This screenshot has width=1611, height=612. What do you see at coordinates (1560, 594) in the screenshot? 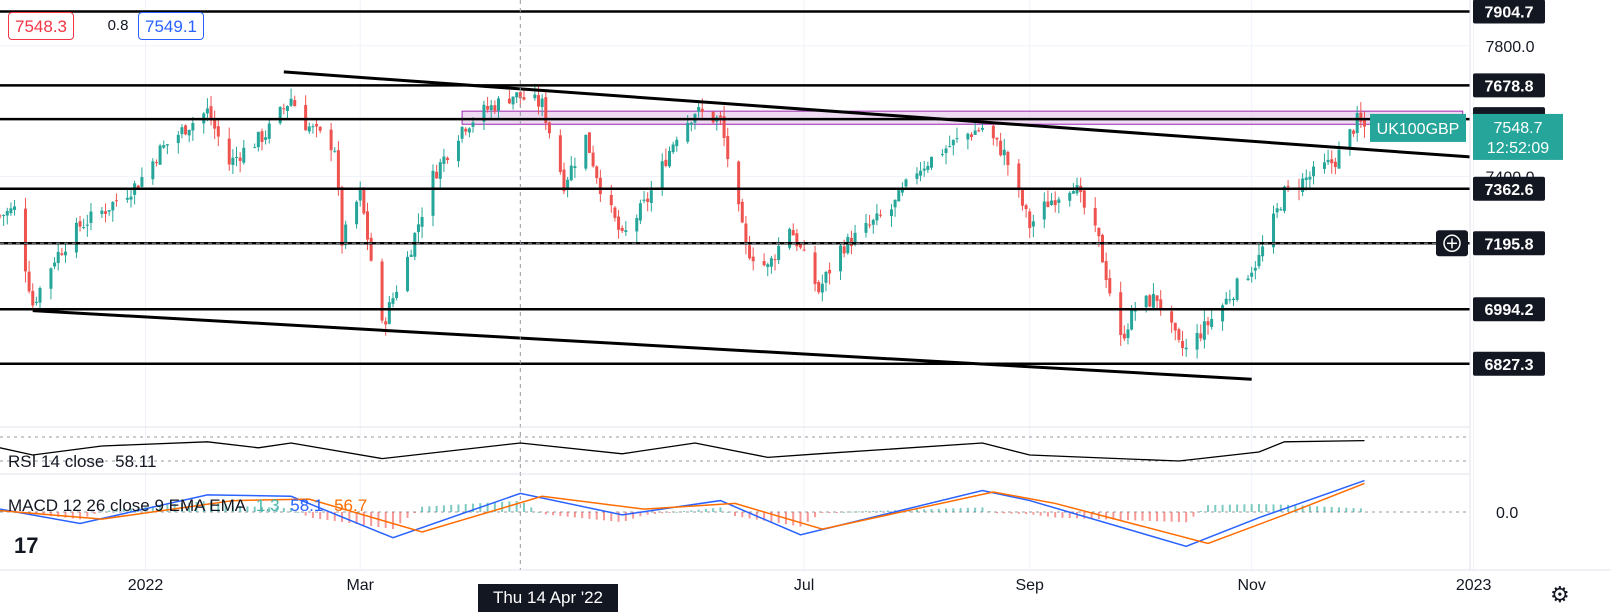
I see `gear-icon: ⚙` at bounding box center [1560, 594].